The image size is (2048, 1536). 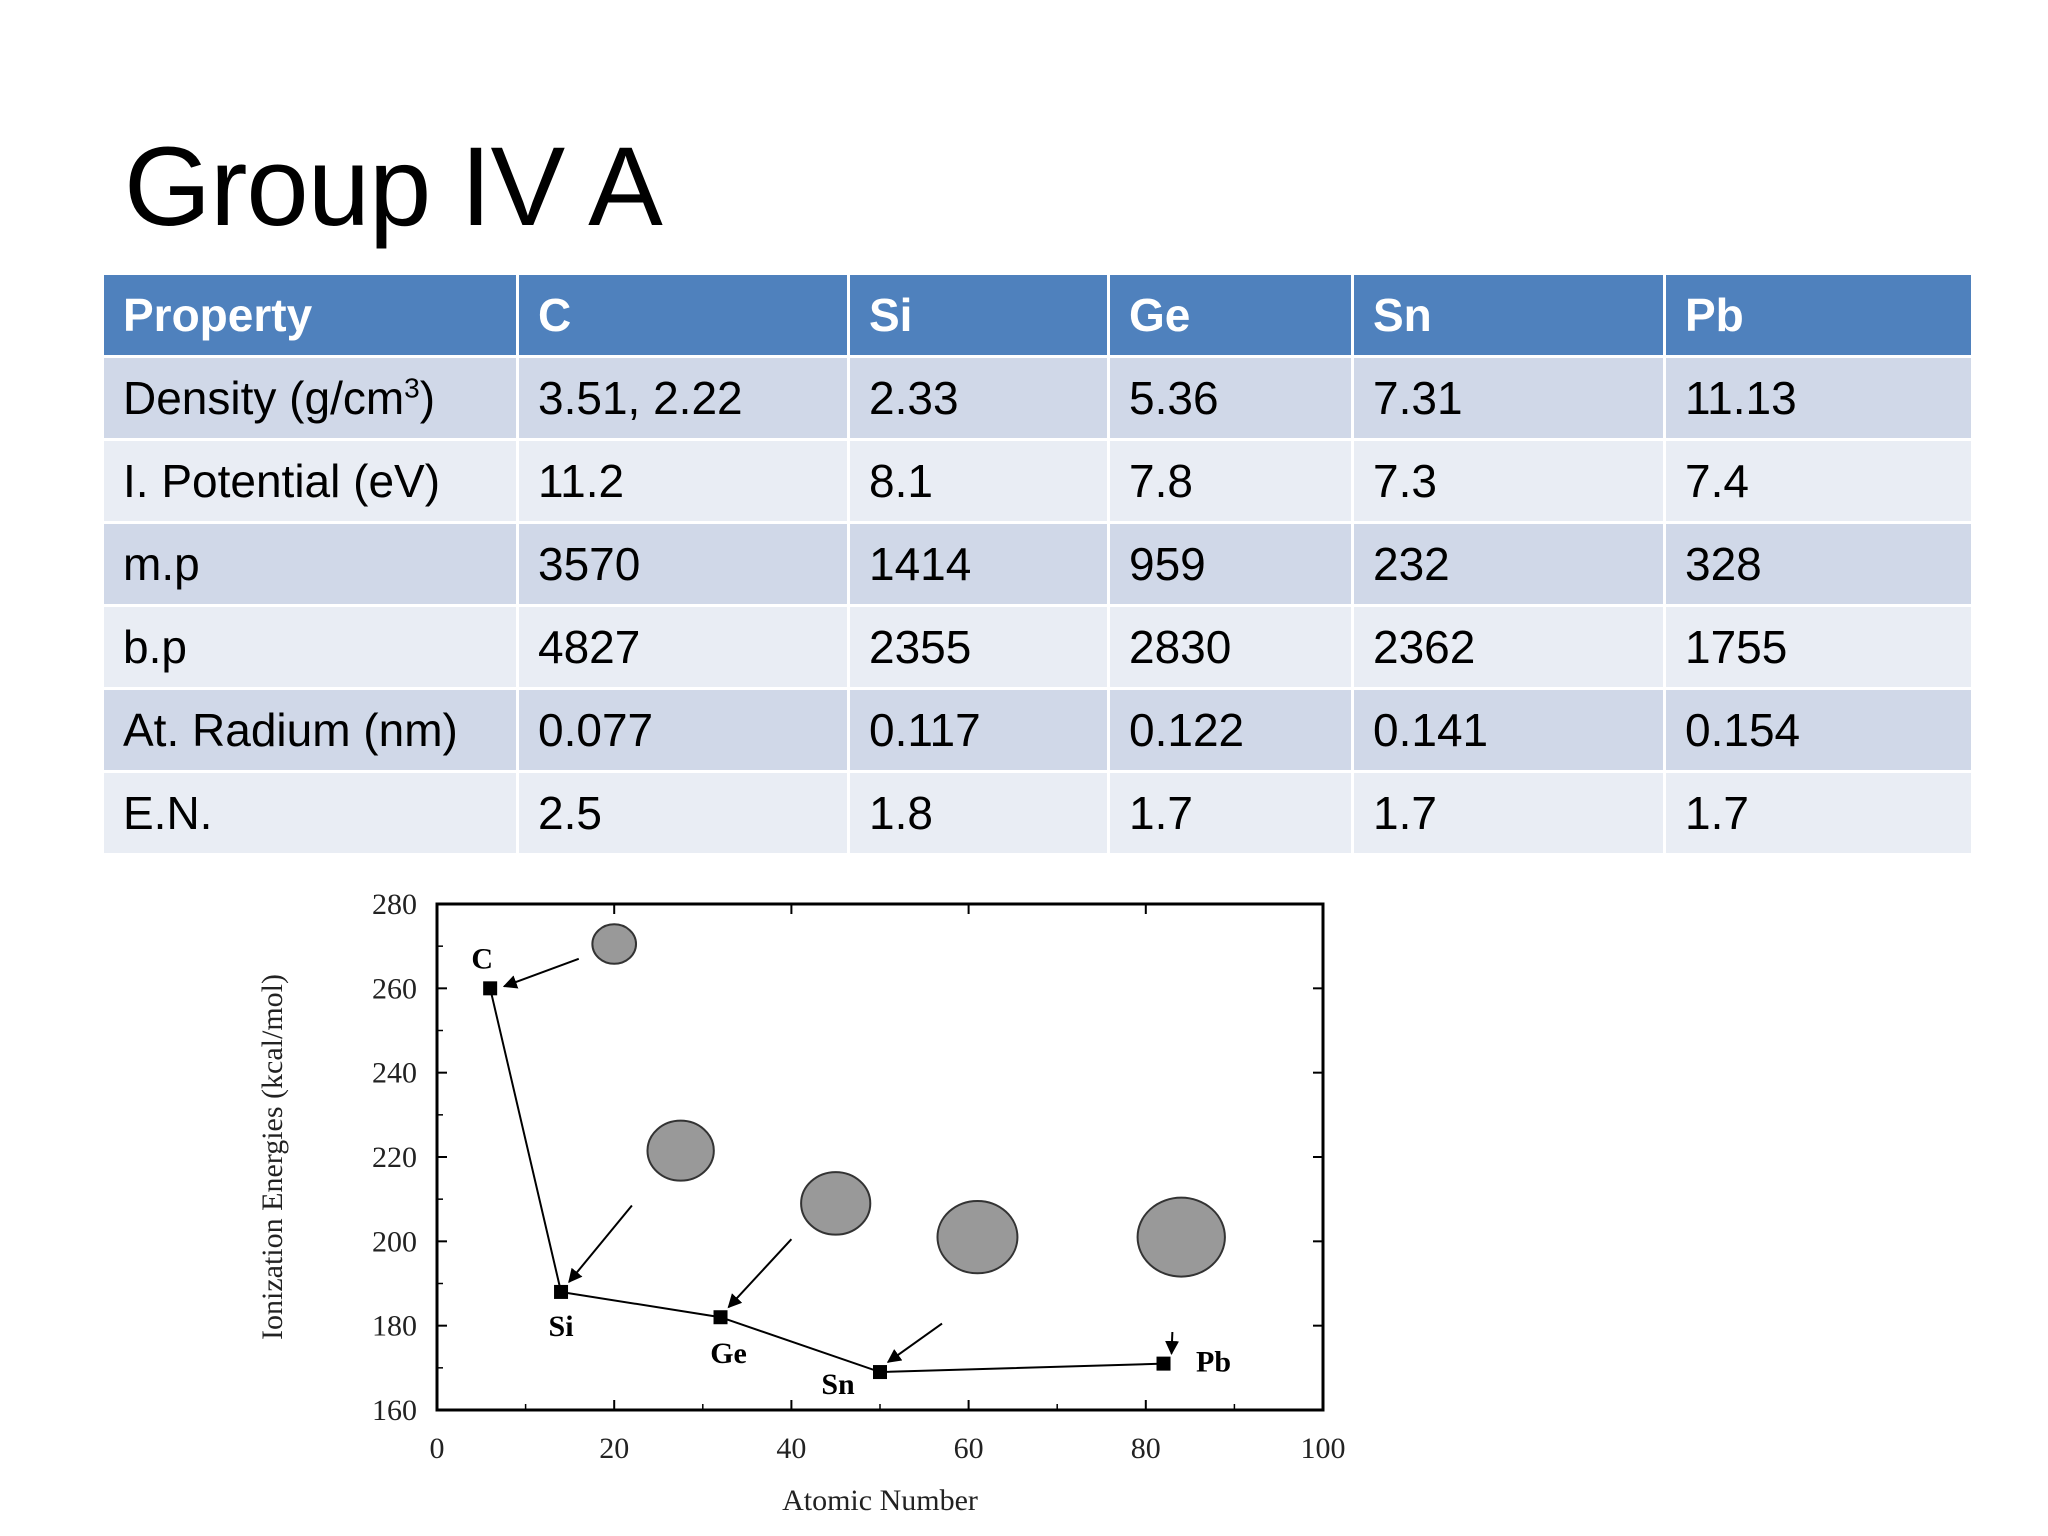 I want to click on row-label: Density (g/cm3), so click(x=310, y=398).